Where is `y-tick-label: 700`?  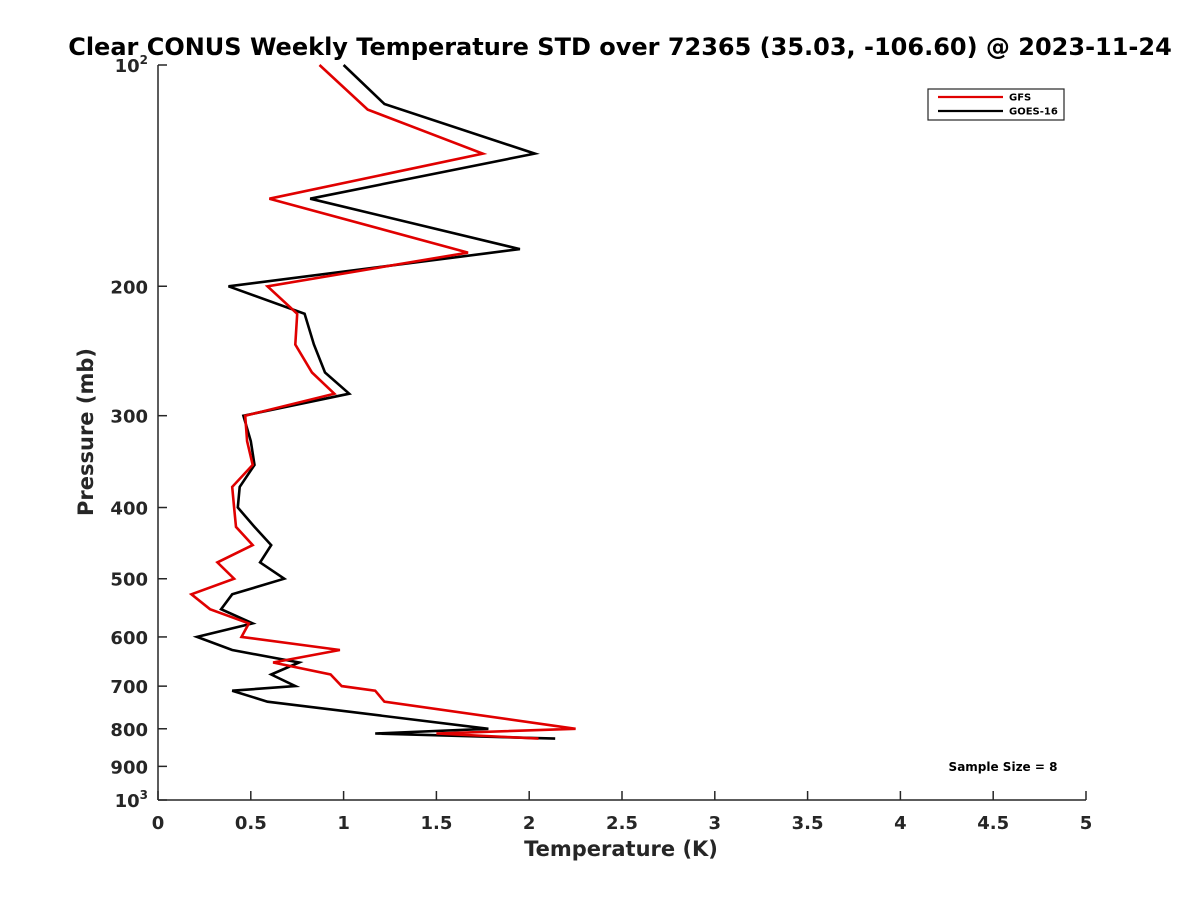
y-tick-label: 700 is located at coordinates (129, 687).